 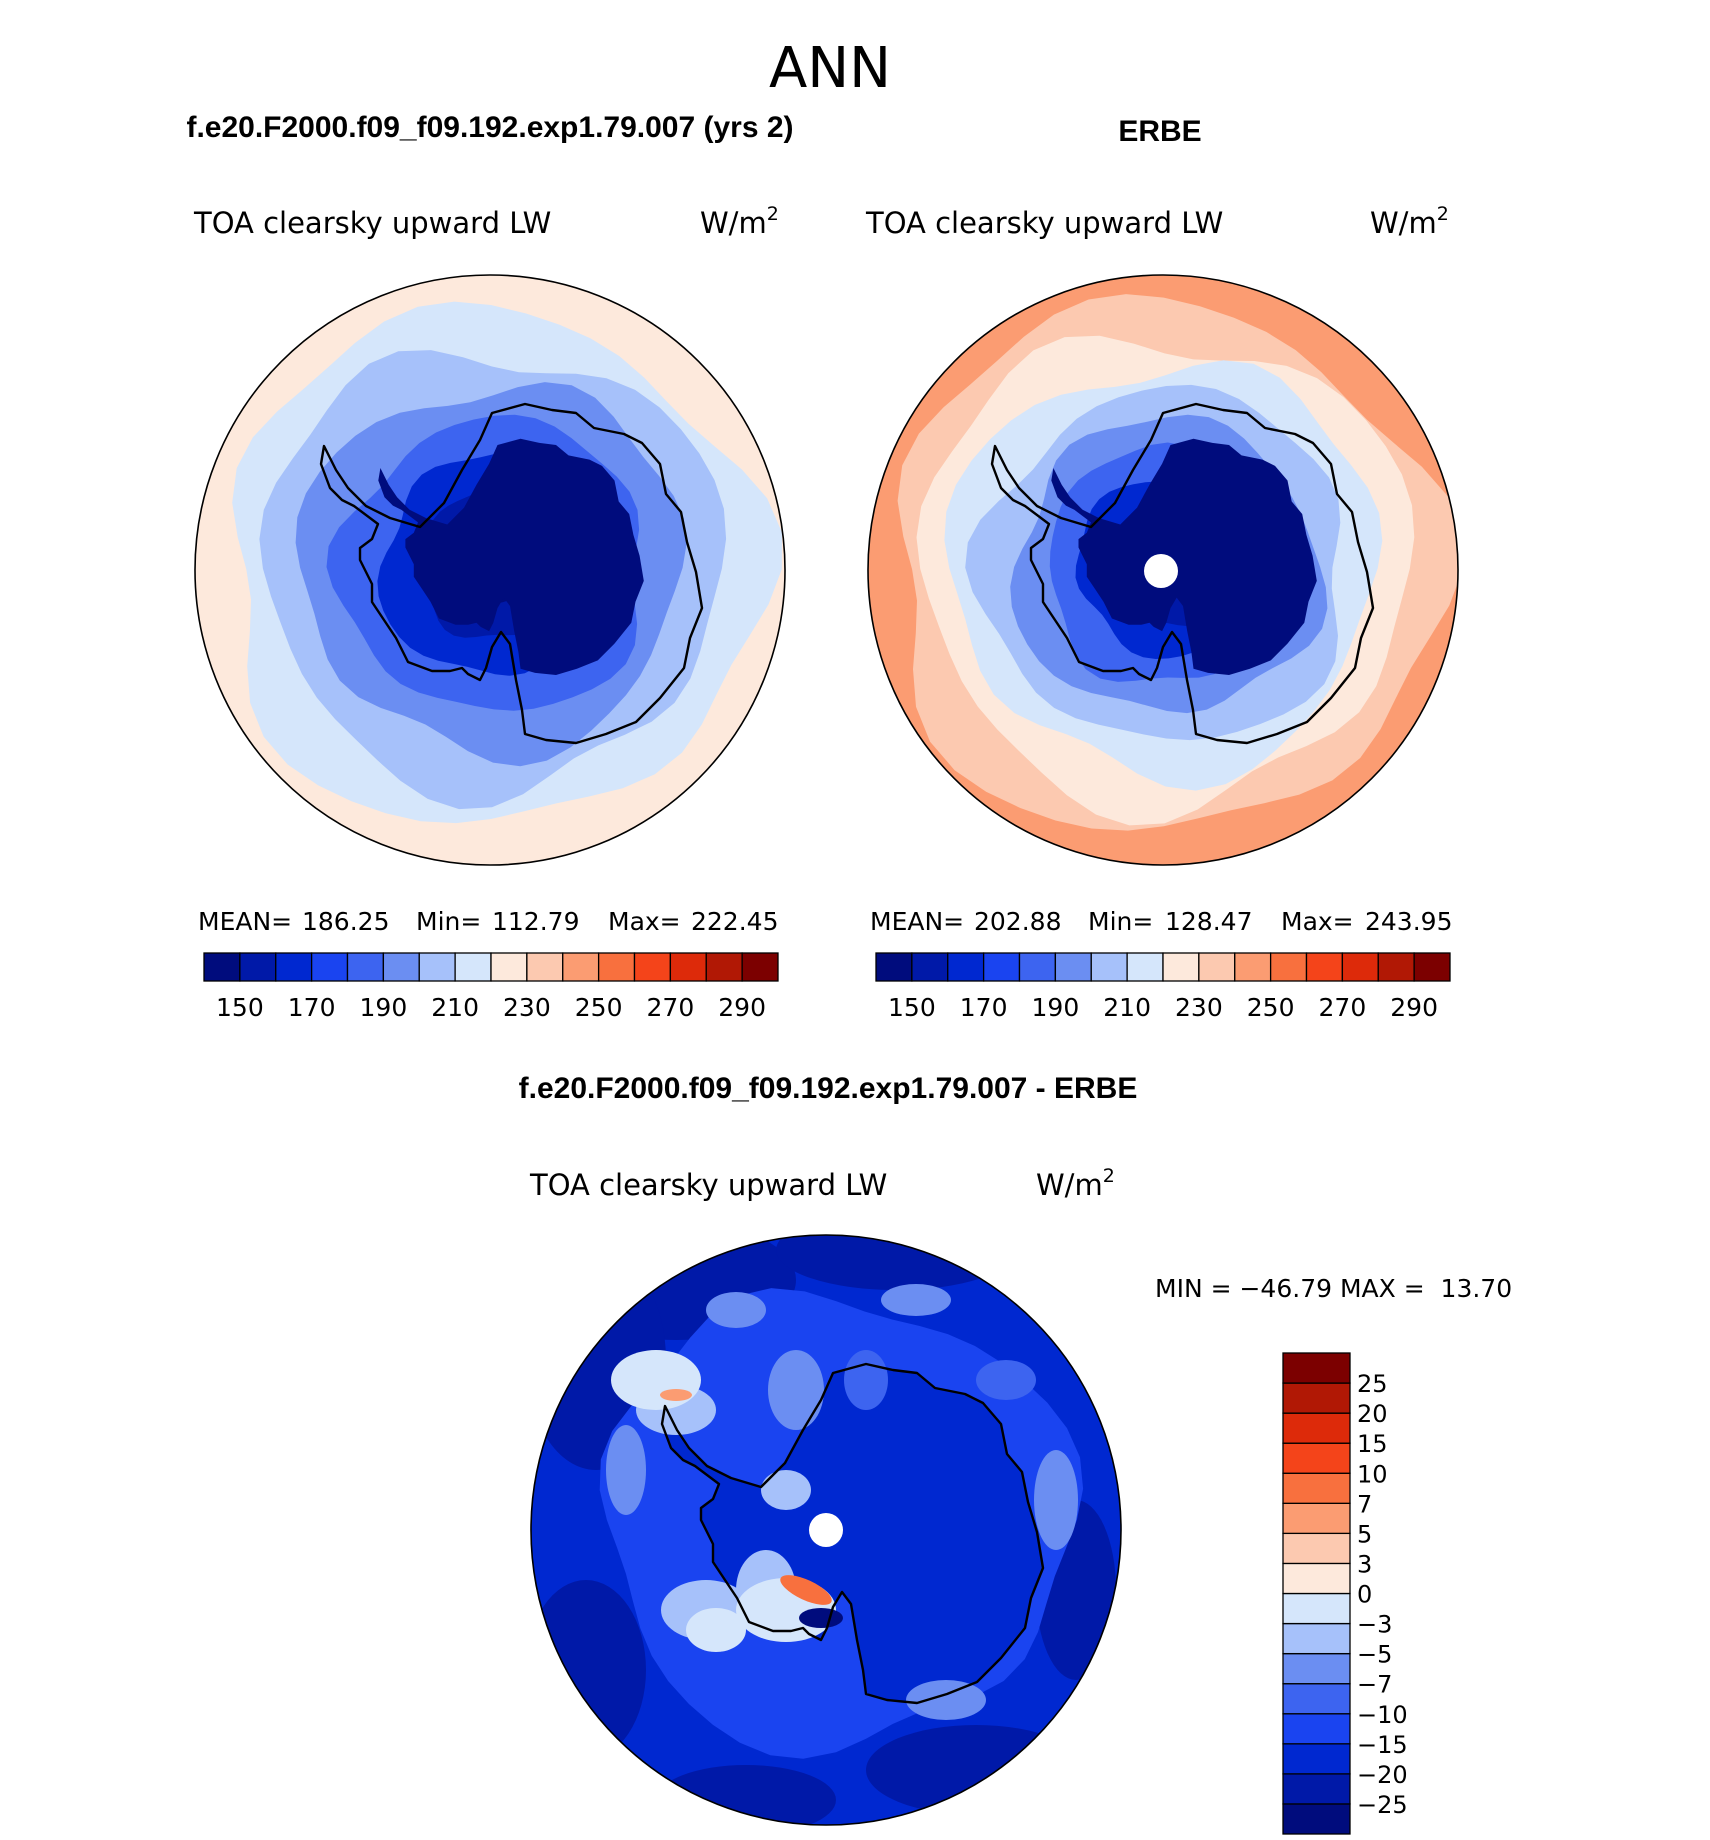 I want to click on panel-erbe-min-label: Min=, so click(x=1120, y=921).